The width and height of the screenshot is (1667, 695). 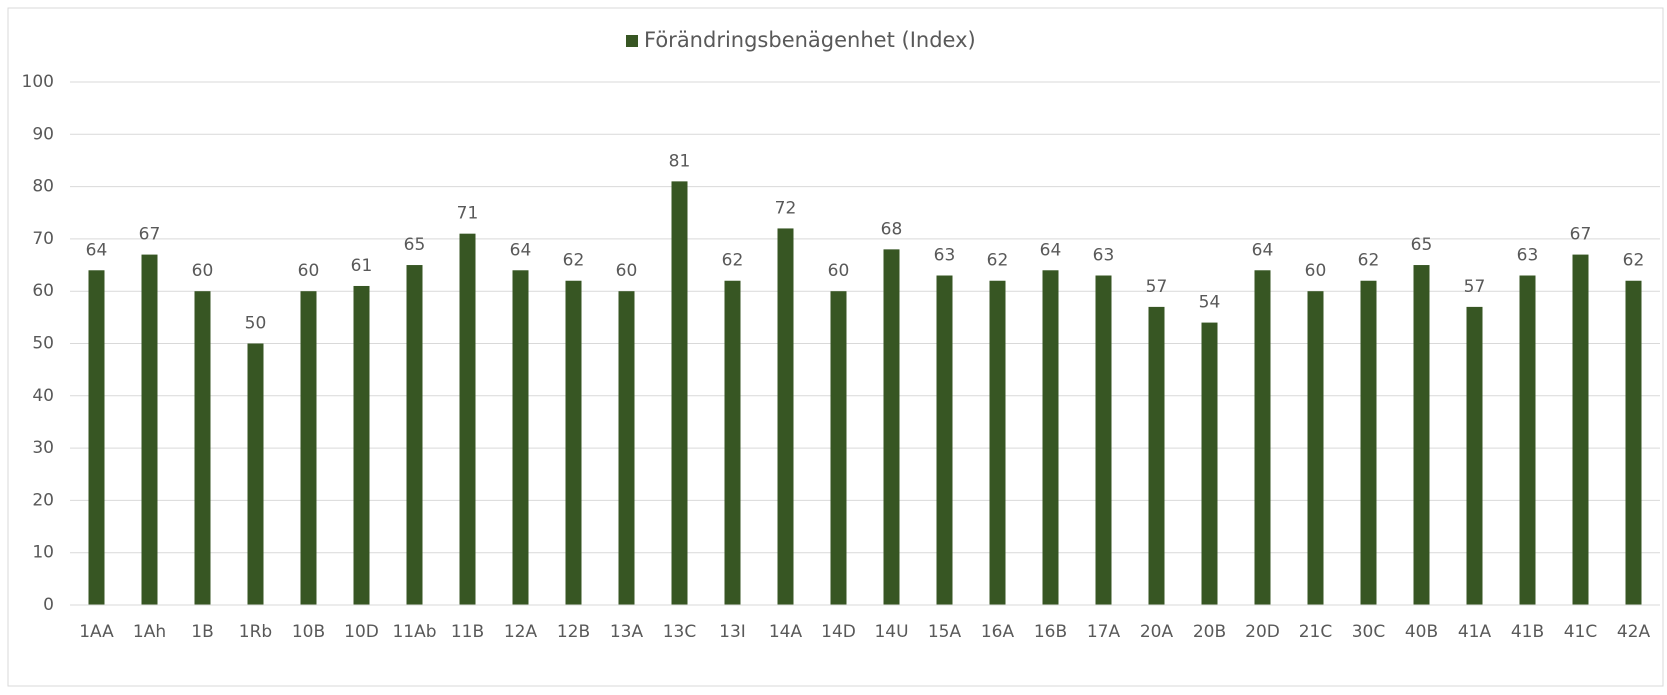 What do you see at coordinates (1527, 632) in the screenshot?
I see `x-tick-label: 41B` at bounding box center [1527, 632].